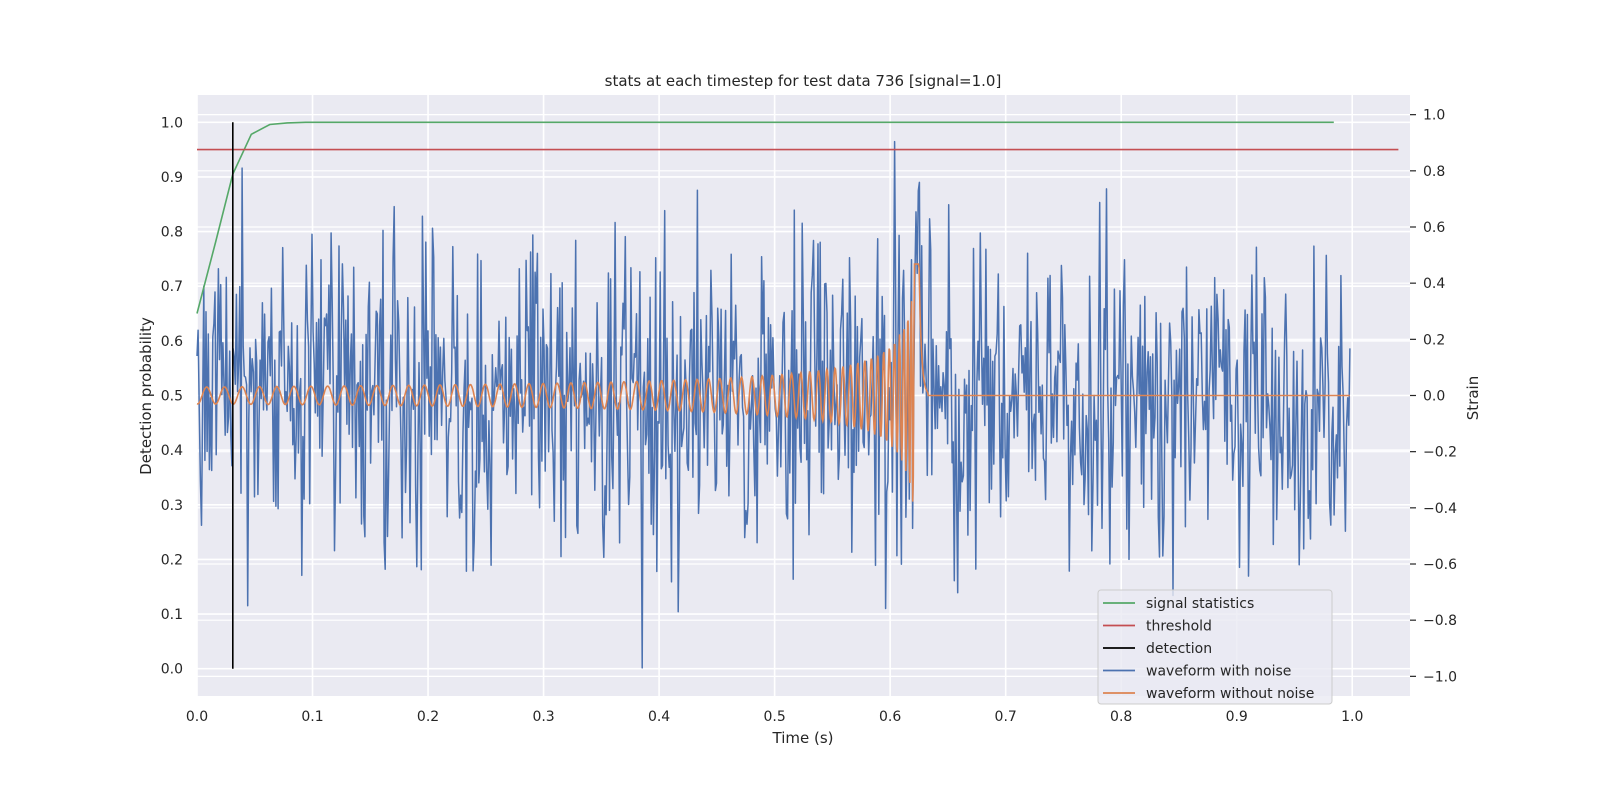 Image resolution: width=1600 pixels, height=800 pixels. What do you see at coordinates (1434, 228) in the screenshot?
I see `y2-tick-label: 0.6` at bounding box center [1434, 228].